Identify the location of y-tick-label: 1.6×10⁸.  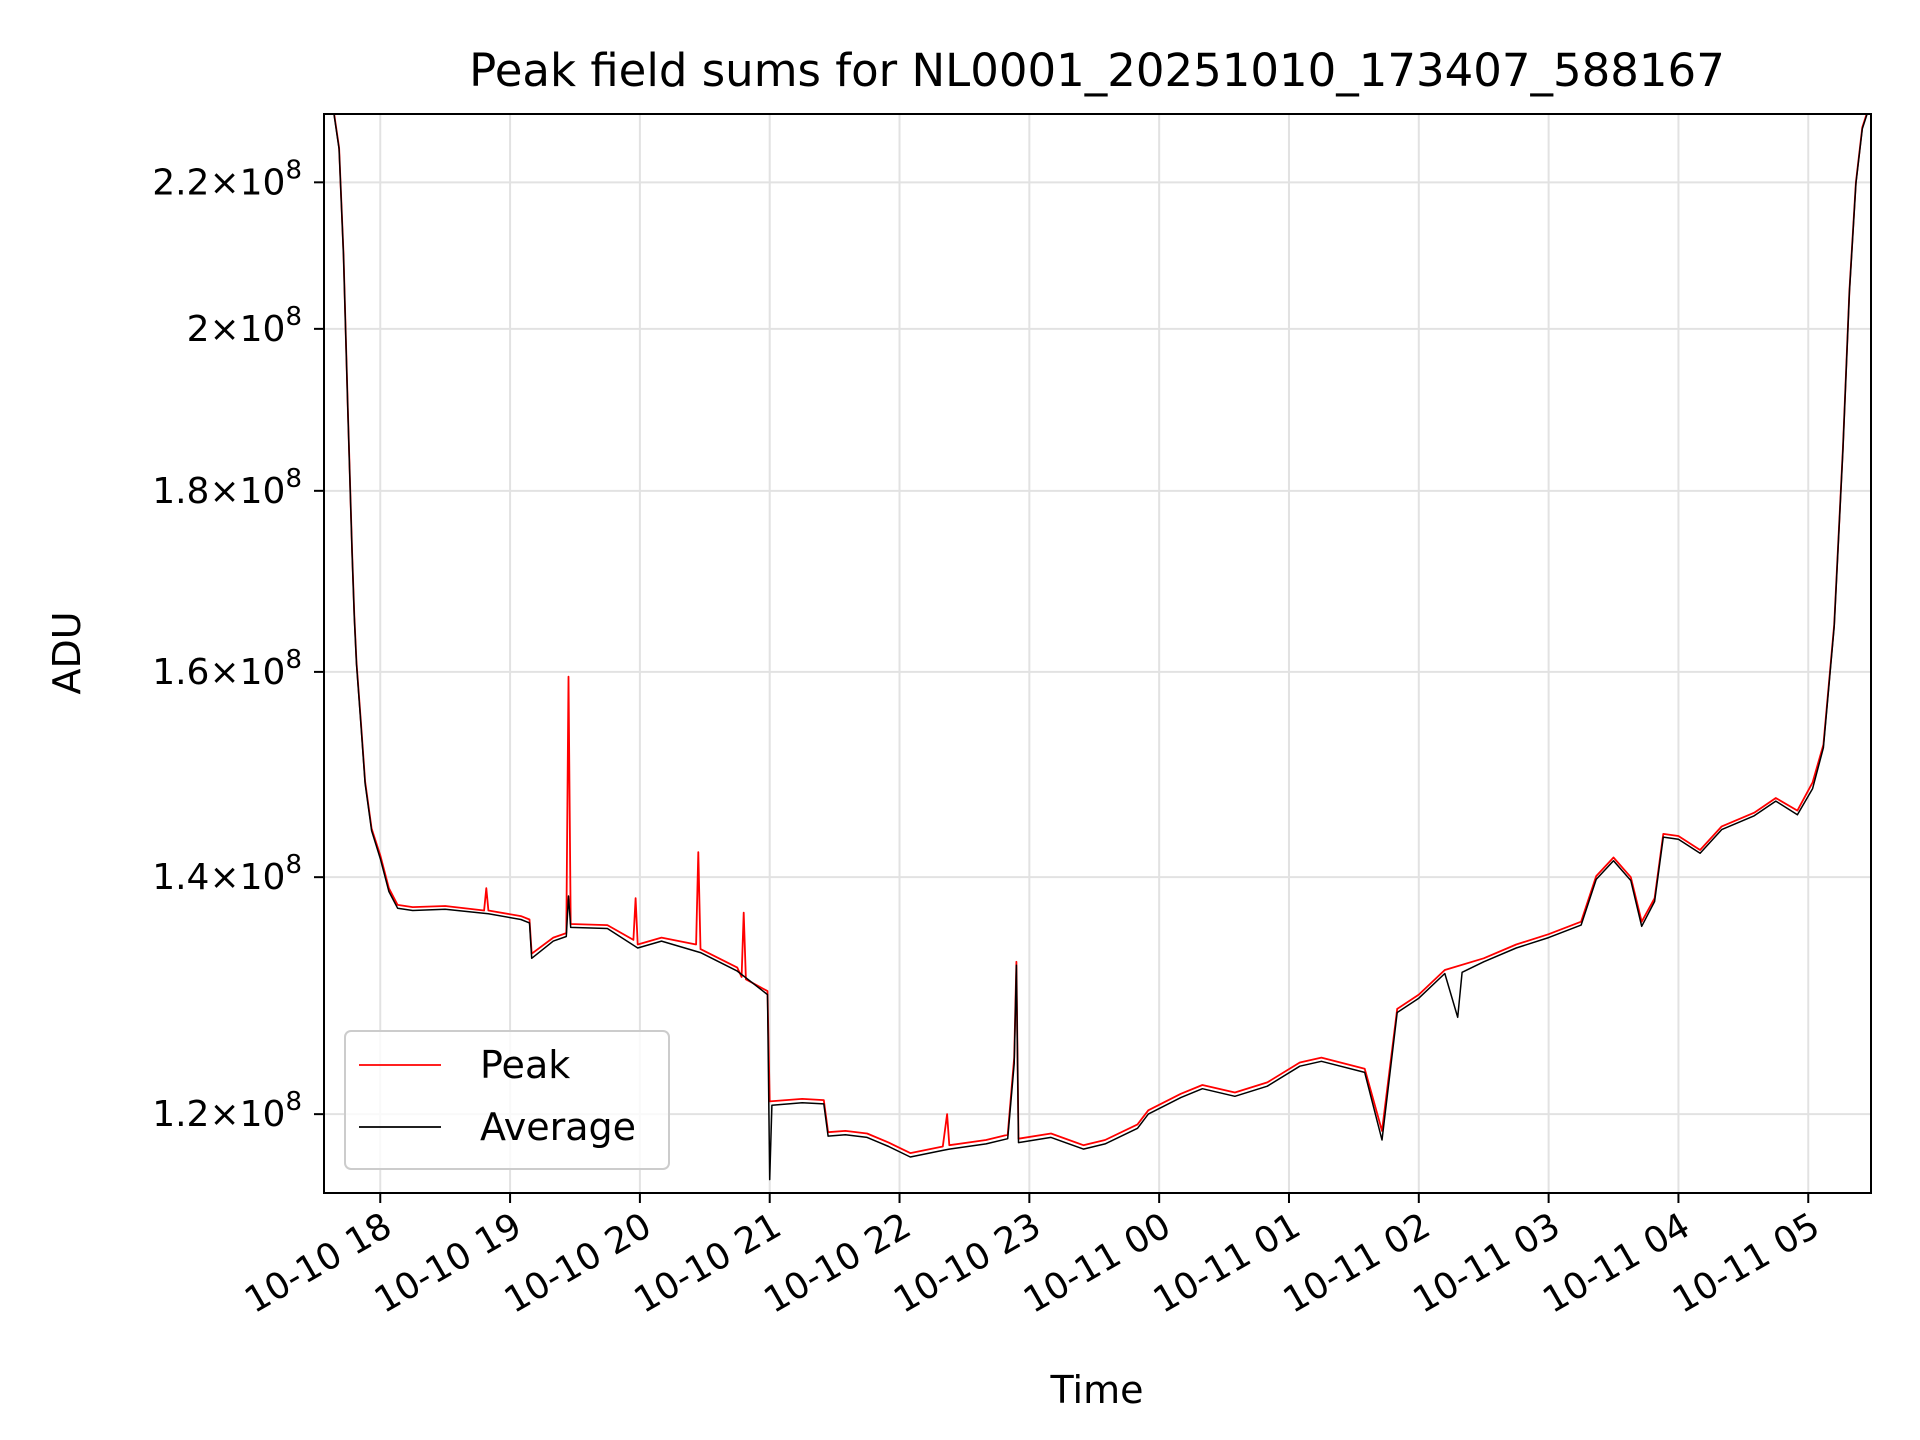
(227, 669).